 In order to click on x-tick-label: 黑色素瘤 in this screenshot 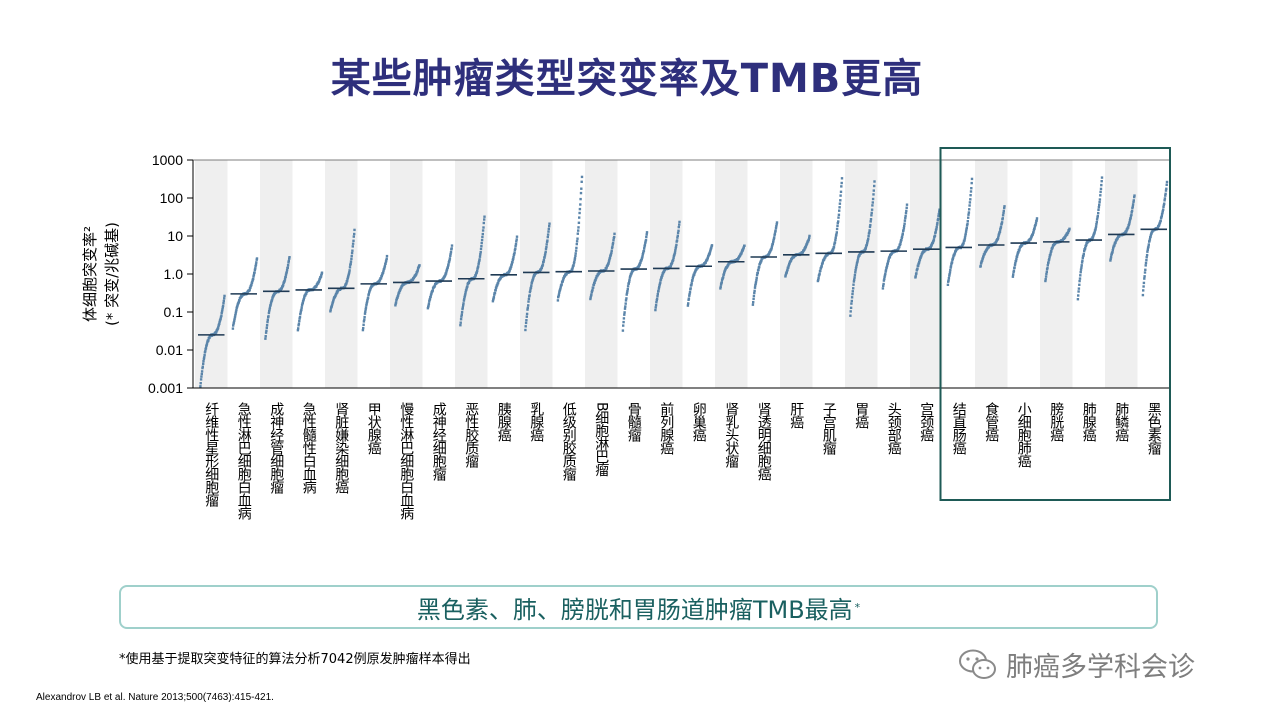, I will do `click(1154, 429)`.